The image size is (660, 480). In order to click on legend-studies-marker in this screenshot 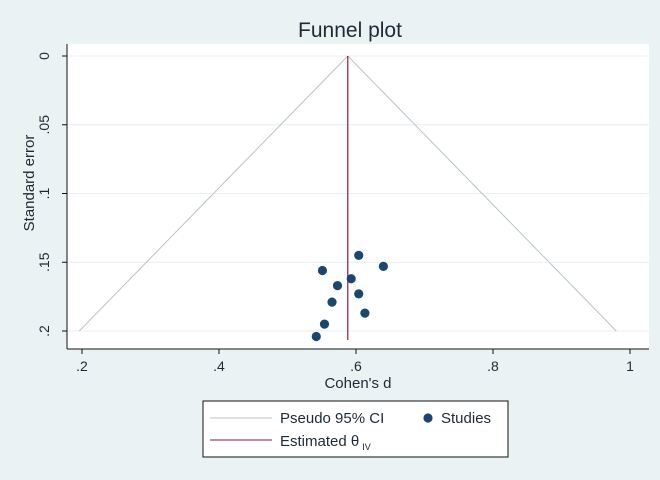, I will do `click(428, 418)`.